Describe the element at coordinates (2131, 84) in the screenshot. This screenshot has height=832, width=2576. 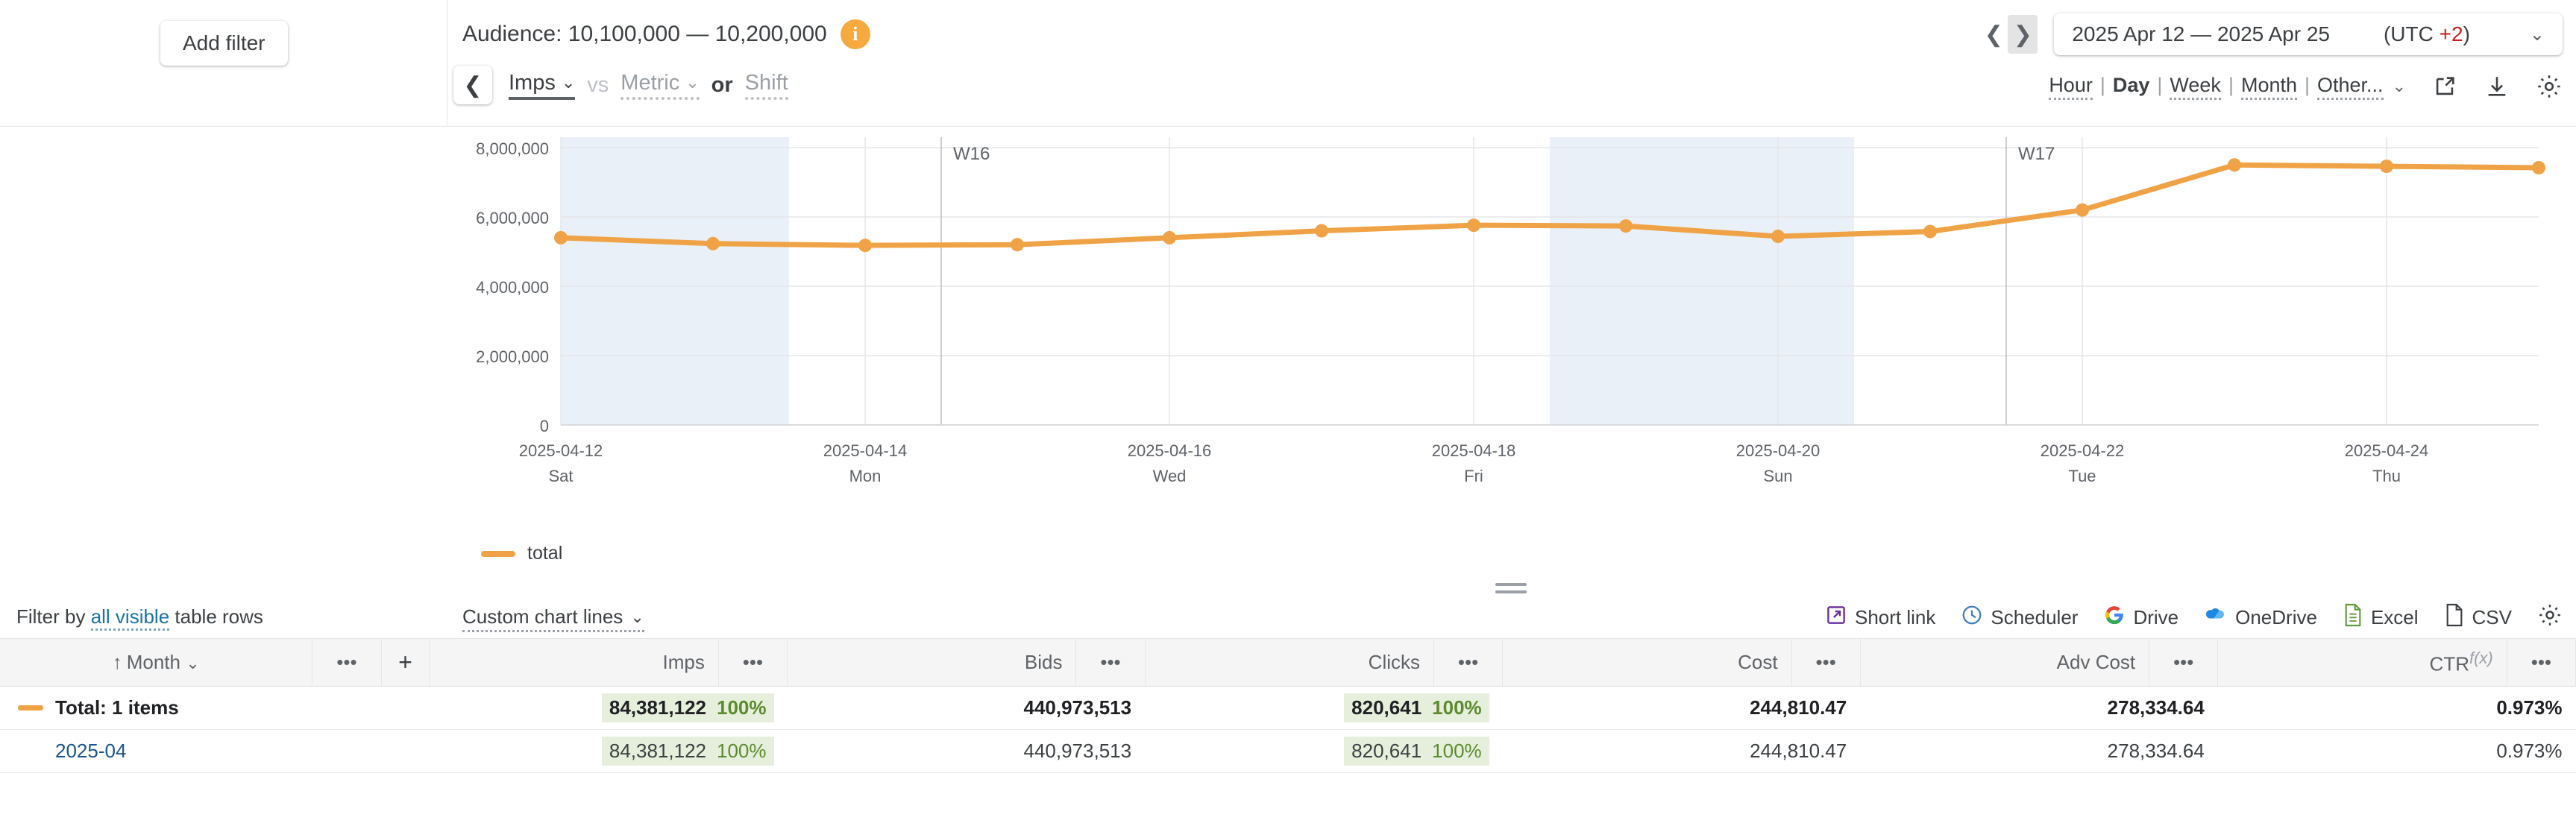
I see `granularity-day: Day` at that location.